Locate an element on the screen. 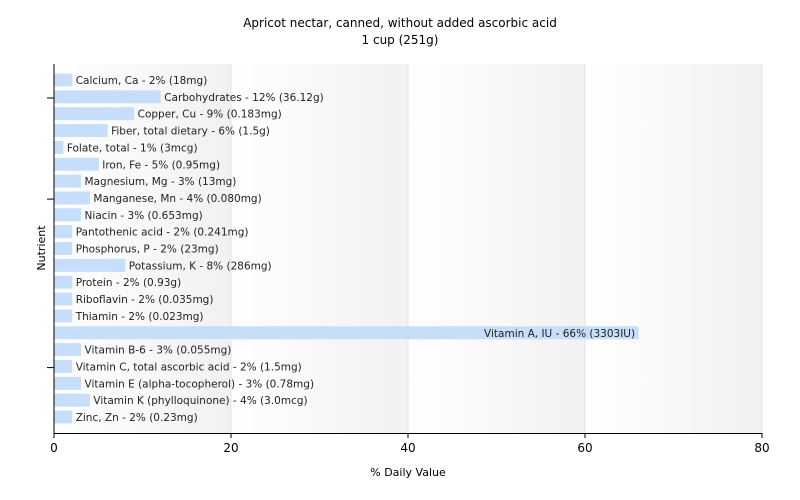  bar-label: Vitamin K (phylloquinone) - 4% (3.0mcg) is located at coordinates (200, 401).